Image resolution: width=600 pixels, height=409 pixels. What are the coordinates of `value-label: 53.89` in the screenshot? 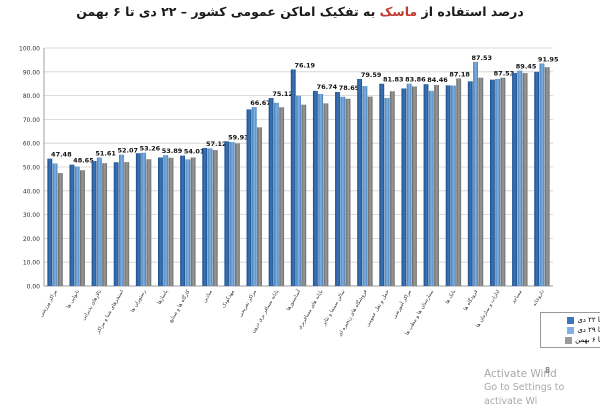 It's located at (172, 151).